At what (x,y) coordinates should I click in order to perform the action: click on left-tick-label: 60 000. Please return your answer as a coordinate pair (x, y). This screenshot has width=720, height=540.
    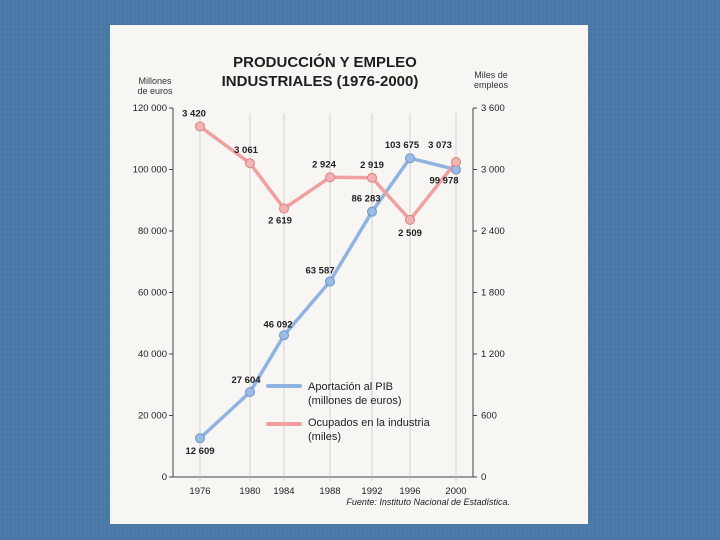
    Looking at the image, I should click on (152, 293).